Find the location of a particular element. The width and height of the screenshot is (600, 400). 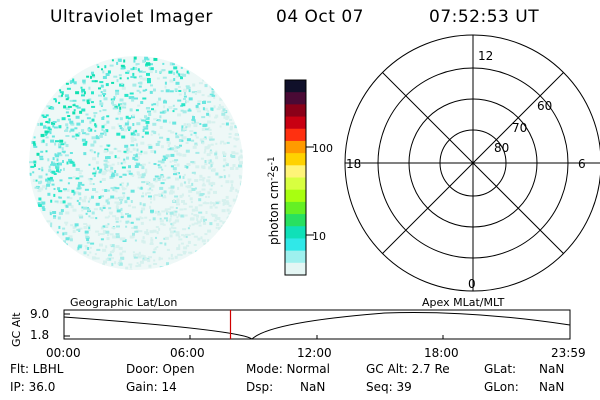

lat-label-80: 80 is located at coordinates (501, 148).